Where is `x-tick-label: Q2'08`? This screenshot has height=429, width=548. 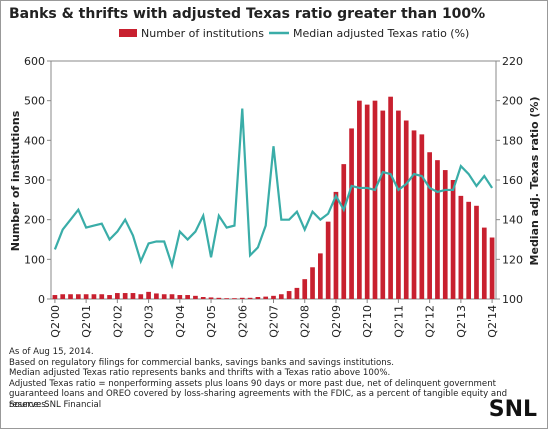 x-tick-label: Q2'08 is located at coordinates (305, 321).